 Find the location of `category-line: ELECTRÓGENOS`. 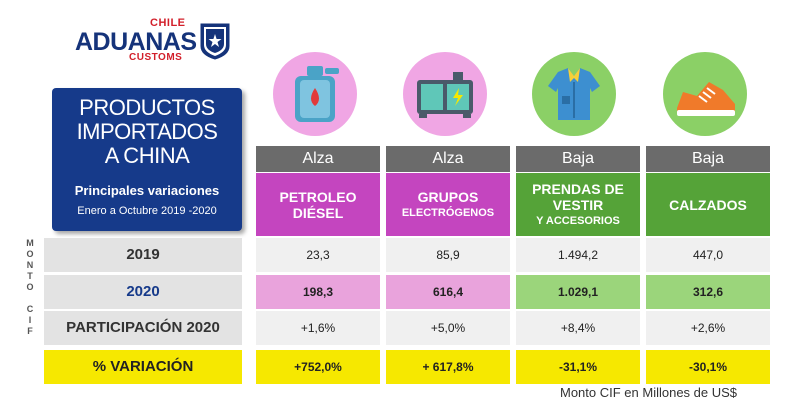

category-line: ELECTRÓGENOS is located at coordinates (448, 212).